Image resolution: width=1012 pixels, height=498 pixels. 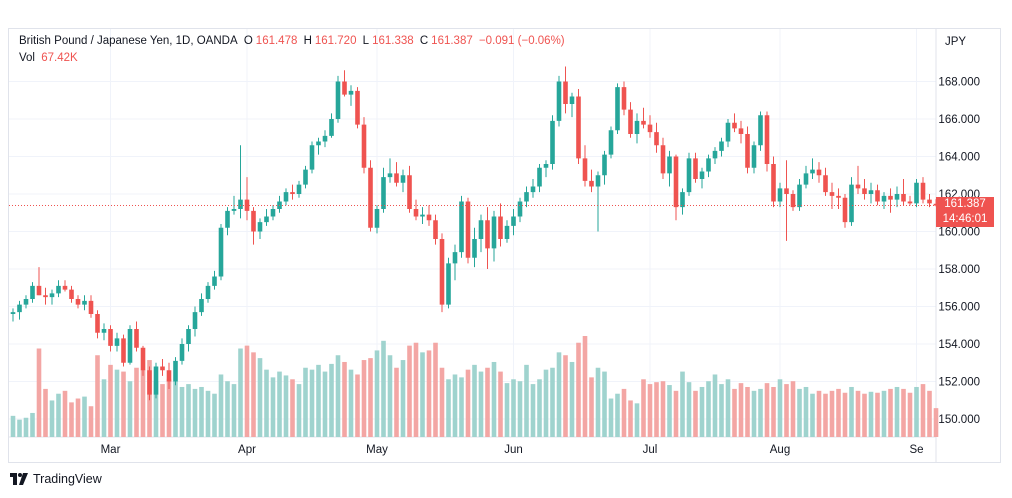 I want to click on low-value: 161.338, so click(x=393, y=41).